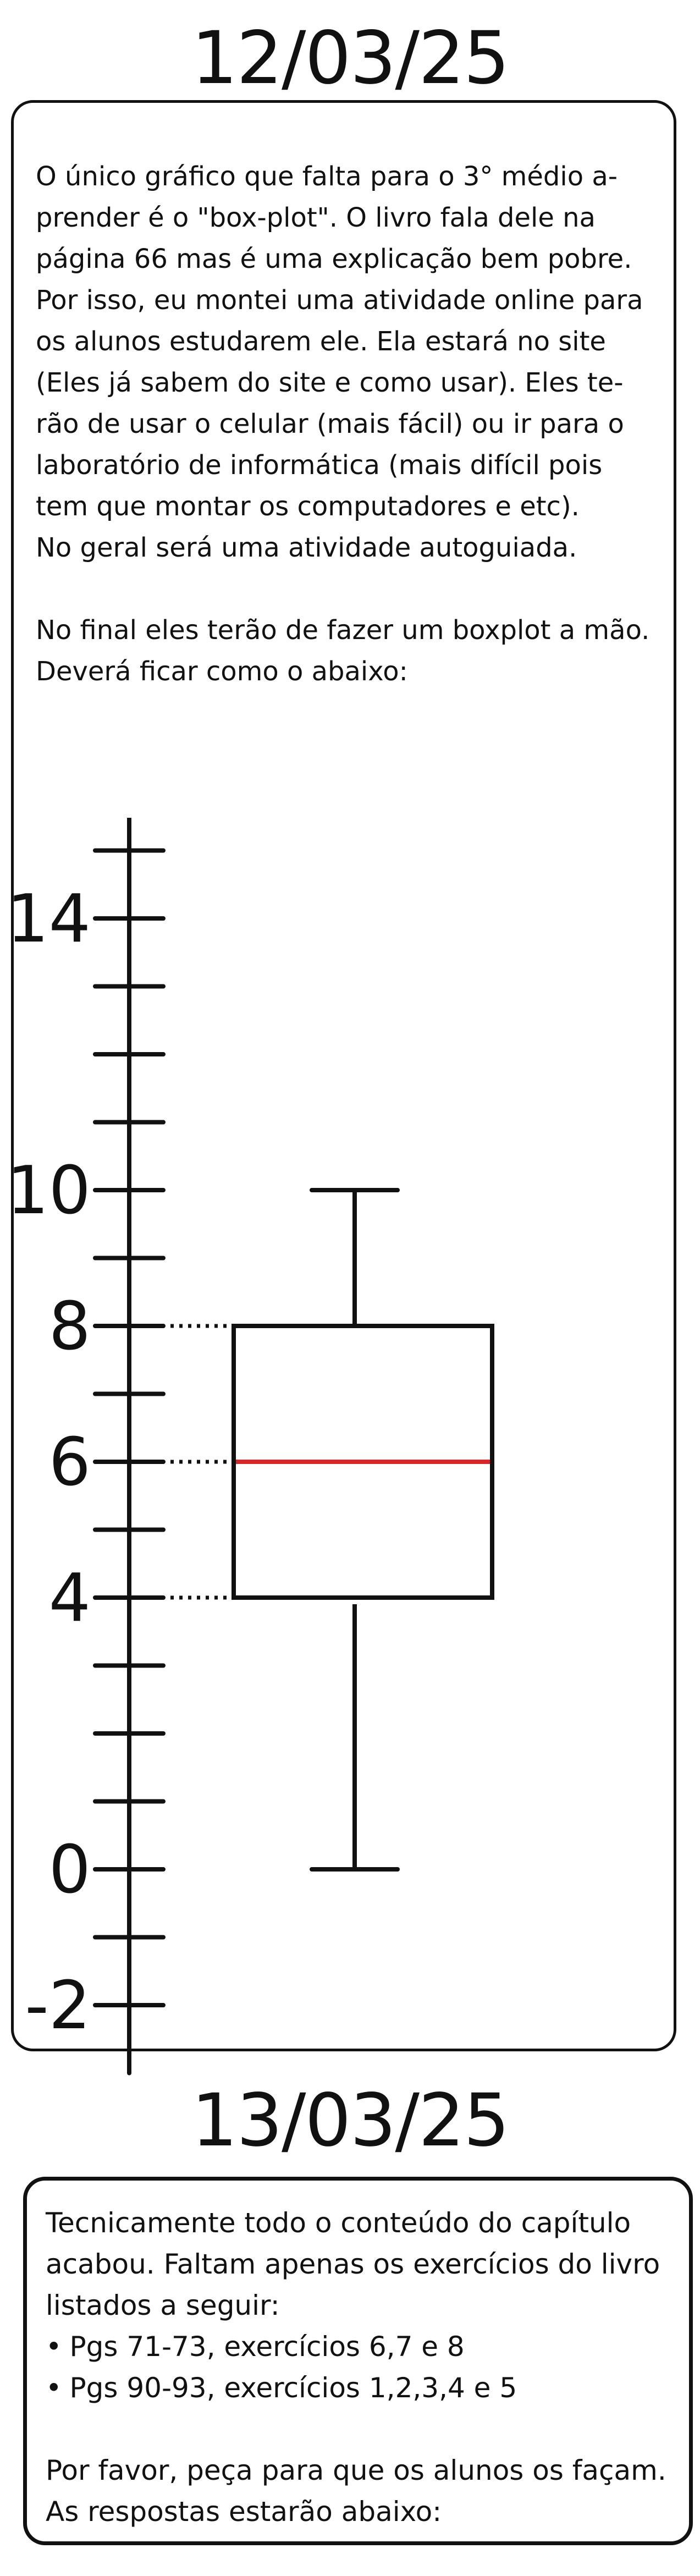 This screenshot has width=700, height=2576. What do you see at coordinates (70, 1462) in the screenshot?
I see `axis-tick-label: 6` at bounding box center [70, 1462].